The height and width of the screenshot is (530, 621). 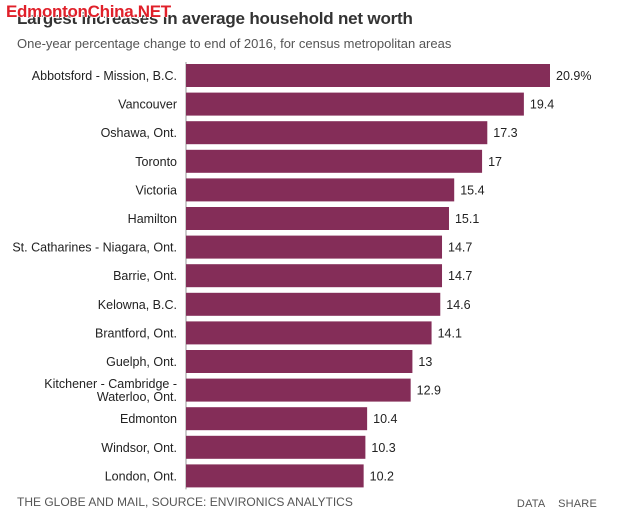 I want to click on share-link: SHARE, so click(x=577, y=504).